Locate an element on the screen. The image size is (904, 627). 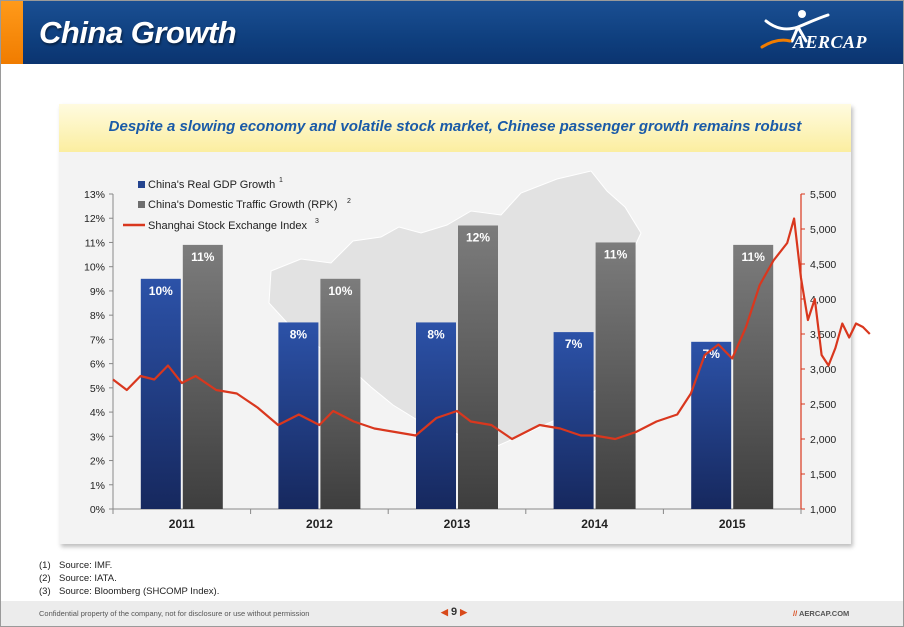
y-tick-label-right: 1,000 is located at coordinates (823, 510).